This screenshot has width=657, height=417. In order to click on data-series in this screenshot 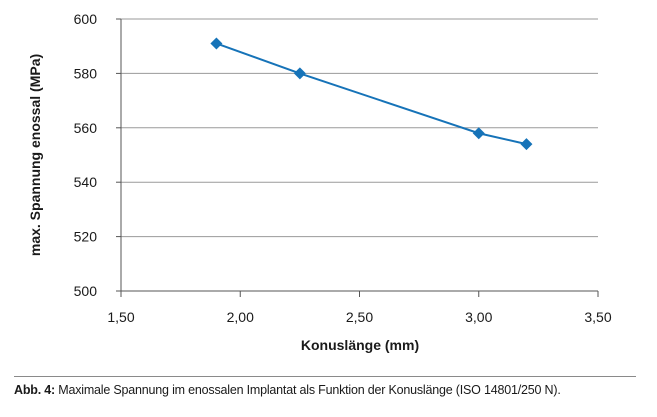, I will do `click(371, 94)`.